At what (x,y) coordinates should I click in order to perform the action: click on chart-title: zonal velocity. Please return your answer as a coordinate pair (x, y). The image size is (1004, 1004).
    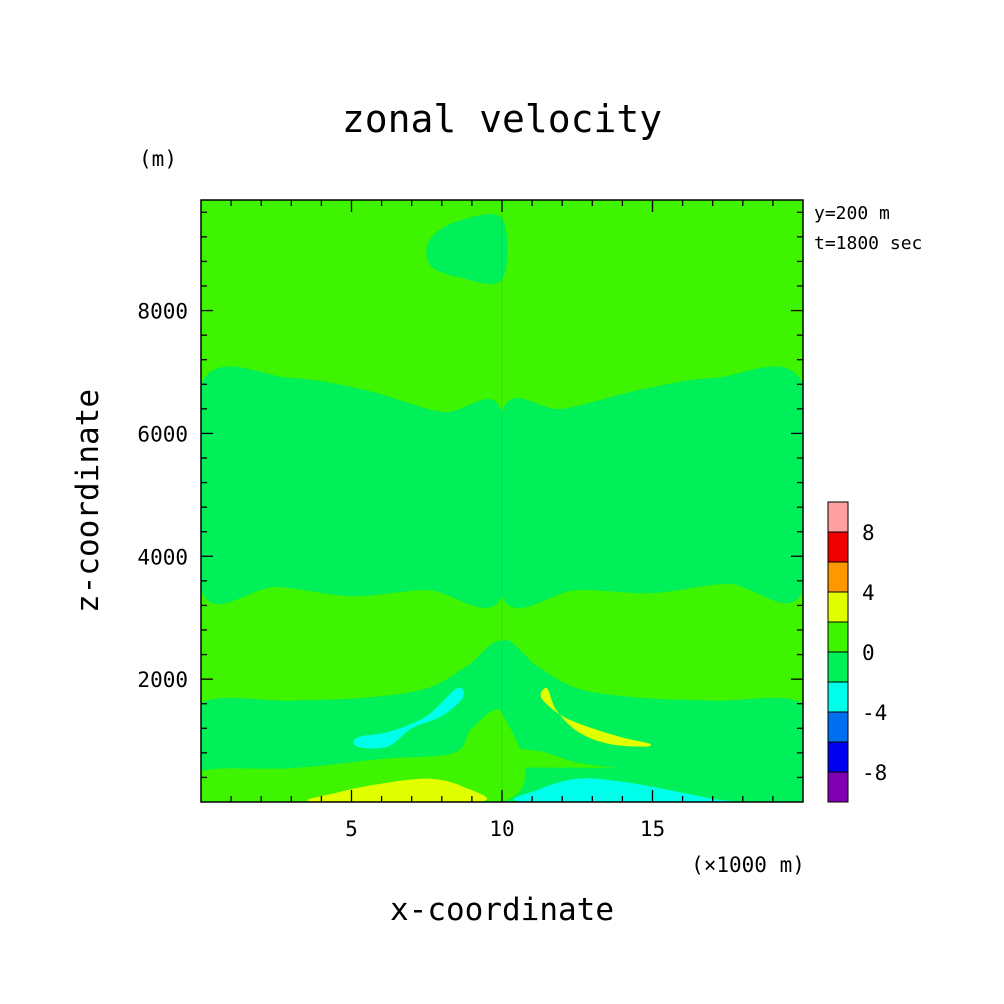
    Looking at the image, I should click on (502, 119).